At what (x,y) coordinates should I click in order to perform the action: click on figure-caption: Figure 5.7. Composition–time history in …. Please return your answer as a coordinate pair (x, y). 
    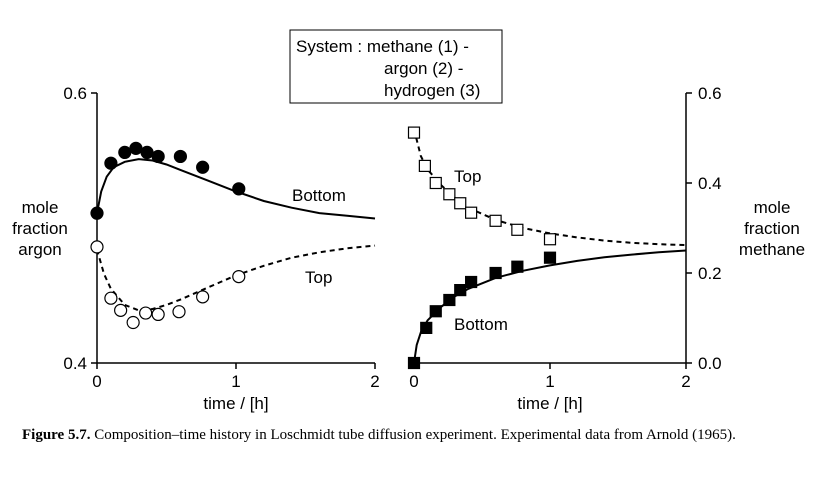
    Looking at the image, I should click on (422, 435).